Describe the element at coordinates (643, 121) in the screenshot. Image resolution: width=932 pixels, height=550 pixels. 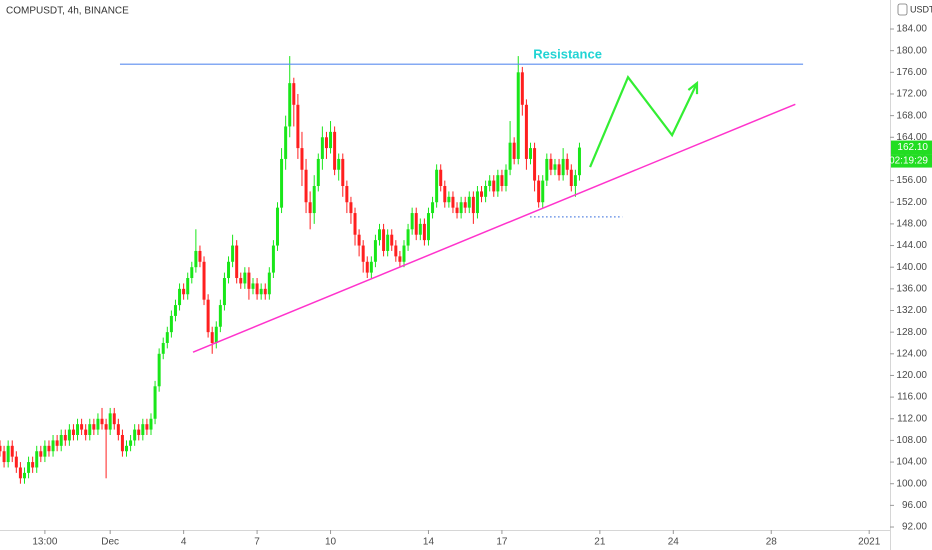
I see `projection-path` at that location.